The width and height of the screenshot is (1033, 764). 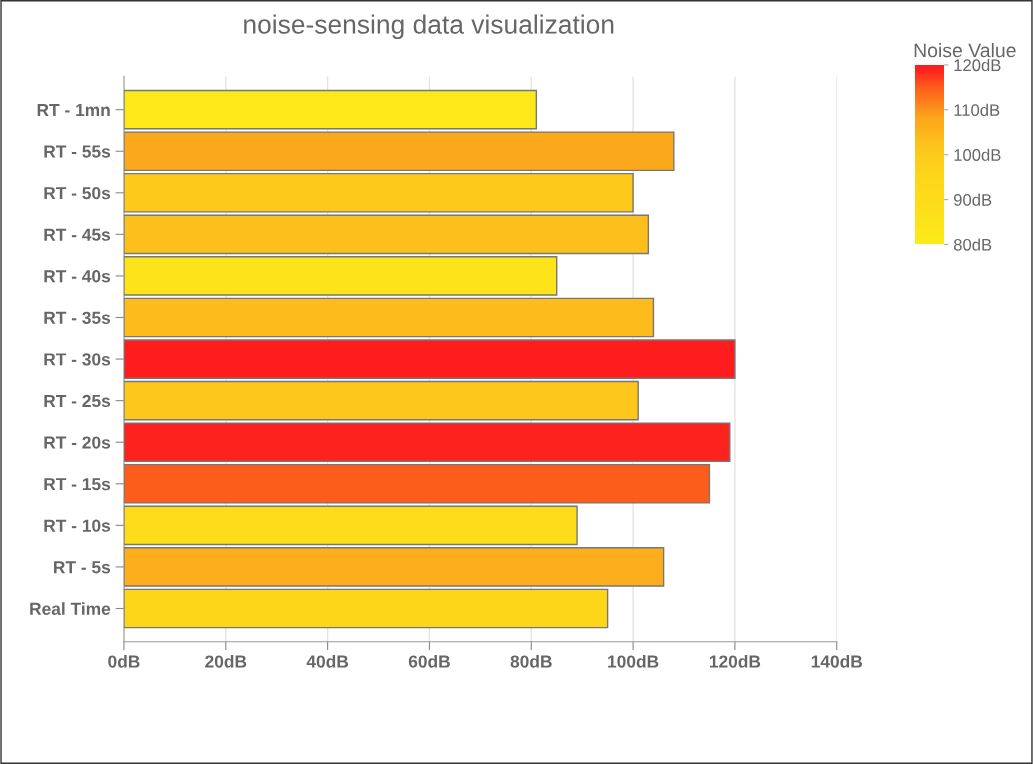 What do you see at coordinates (429, 661) in the screenshot?
I see `x-tick-label: 60dB` at bounding box center [429, 661].